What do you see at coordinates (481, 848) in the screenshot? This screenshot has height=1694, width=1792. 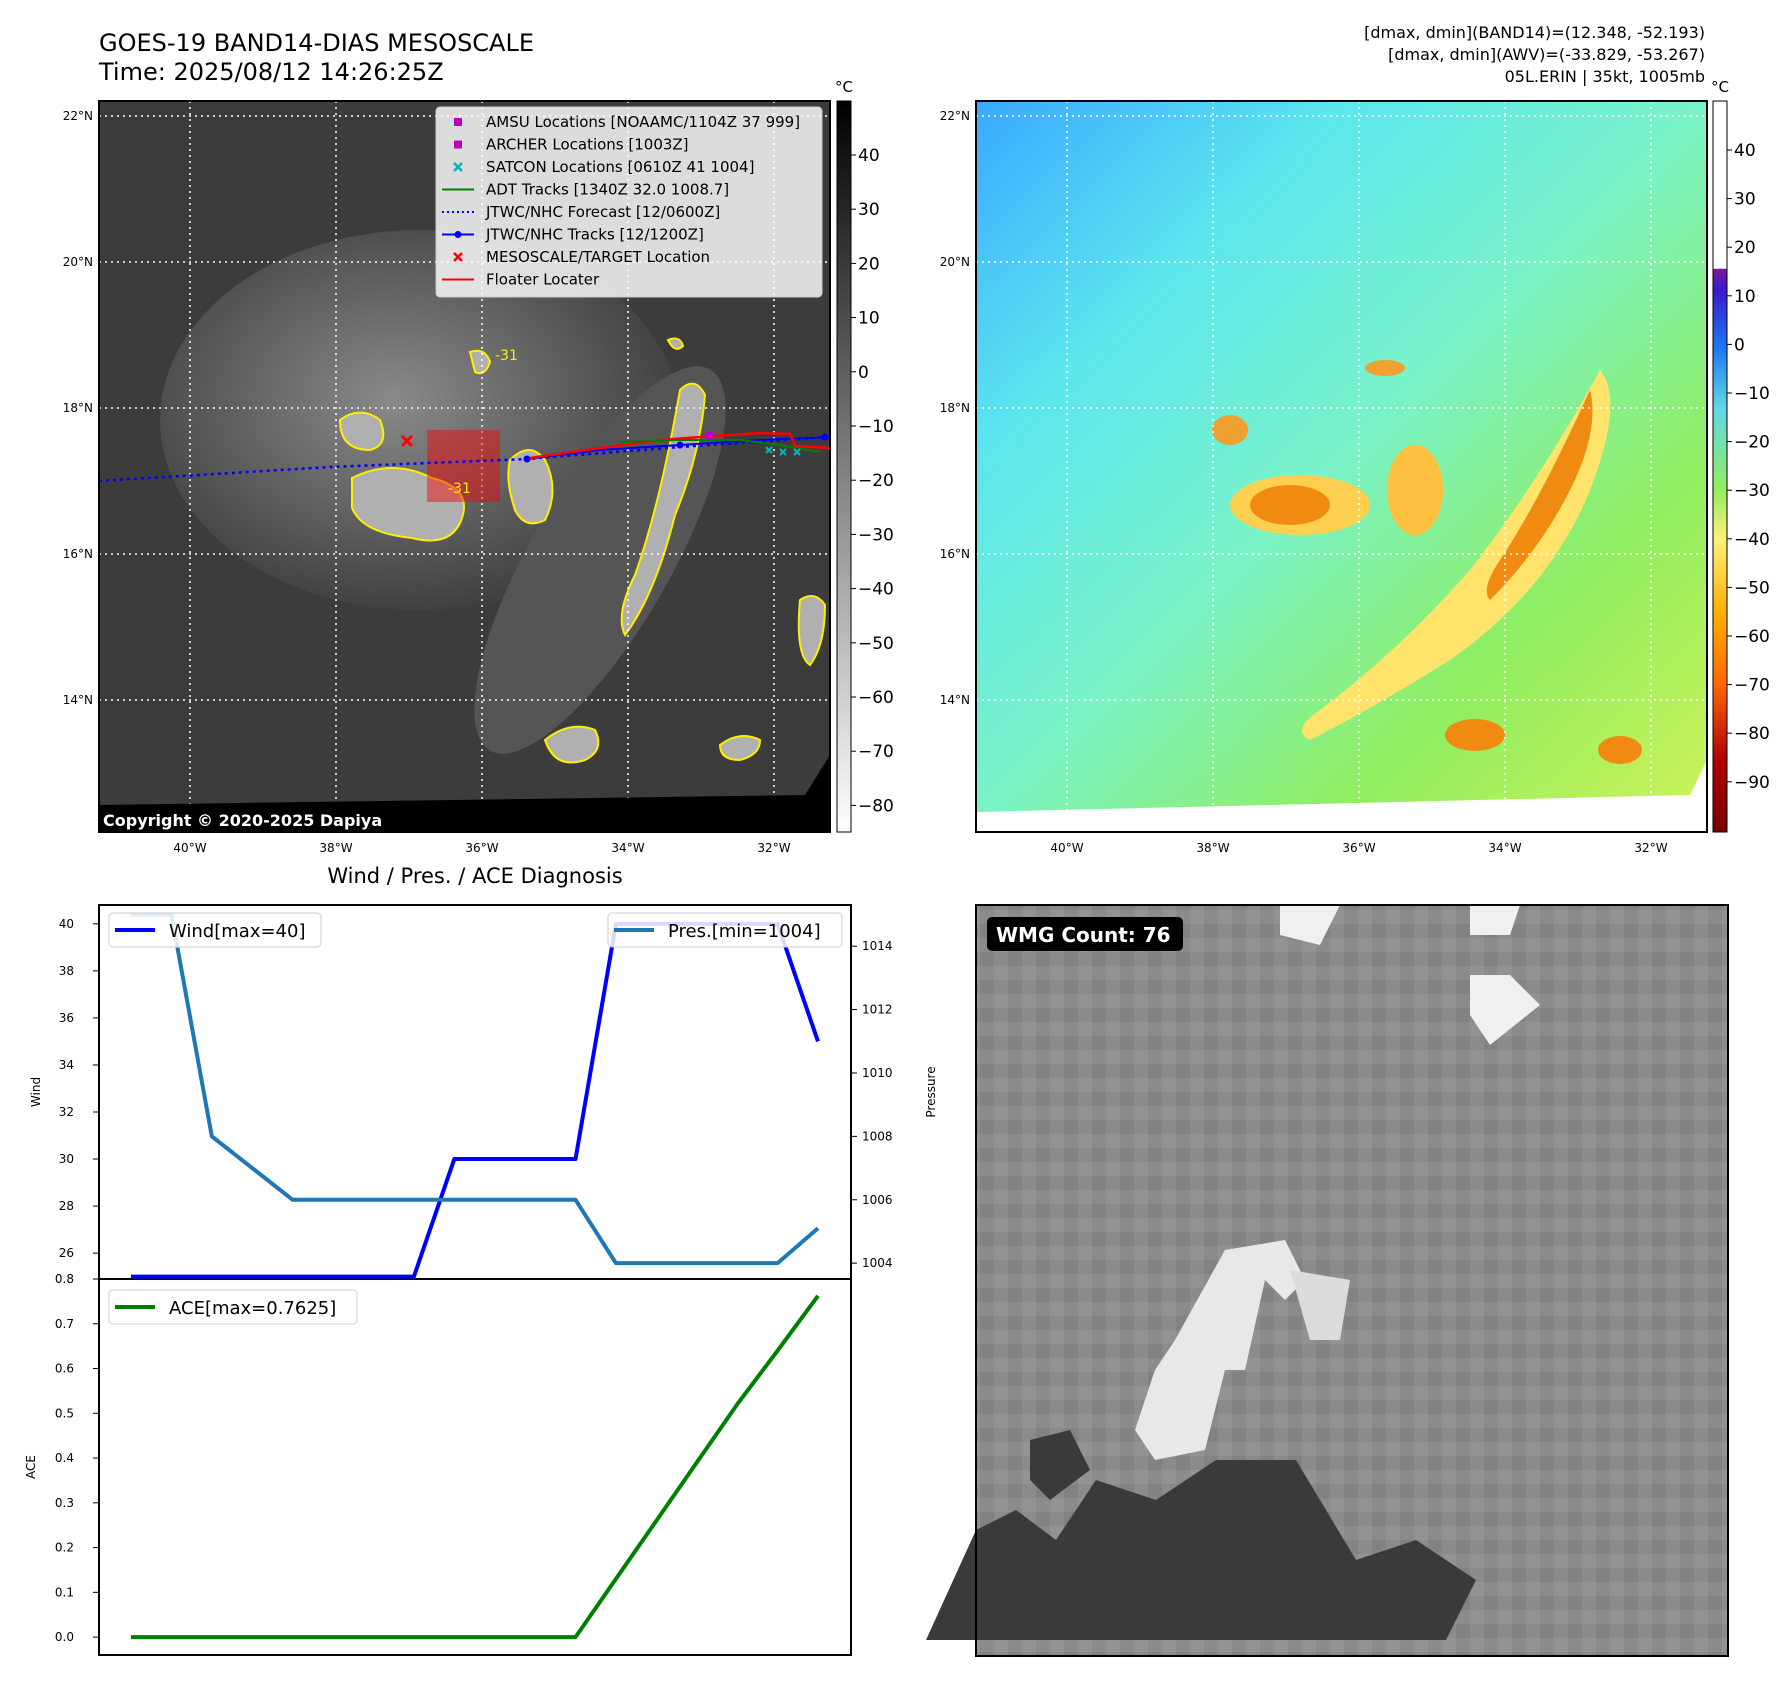 I see `lon-label: 36°W` at bounding box center [481, 848].